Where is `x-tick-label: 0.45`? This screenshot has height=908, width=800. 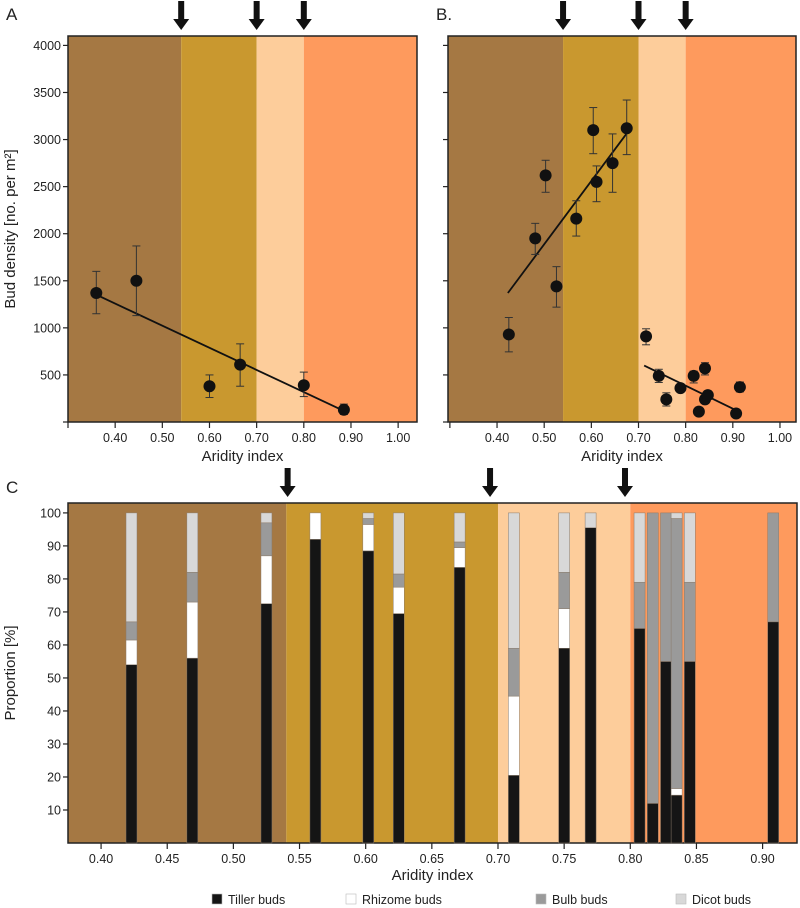
x-tick-label: 0.45 is located at coordinates (167, 859).